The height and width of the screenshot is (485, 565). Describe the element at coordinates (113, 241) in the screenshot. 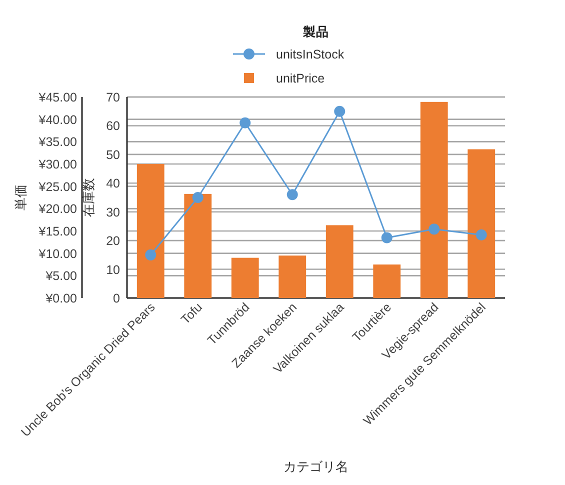

I see `y2-tick-label: 20` at that location.